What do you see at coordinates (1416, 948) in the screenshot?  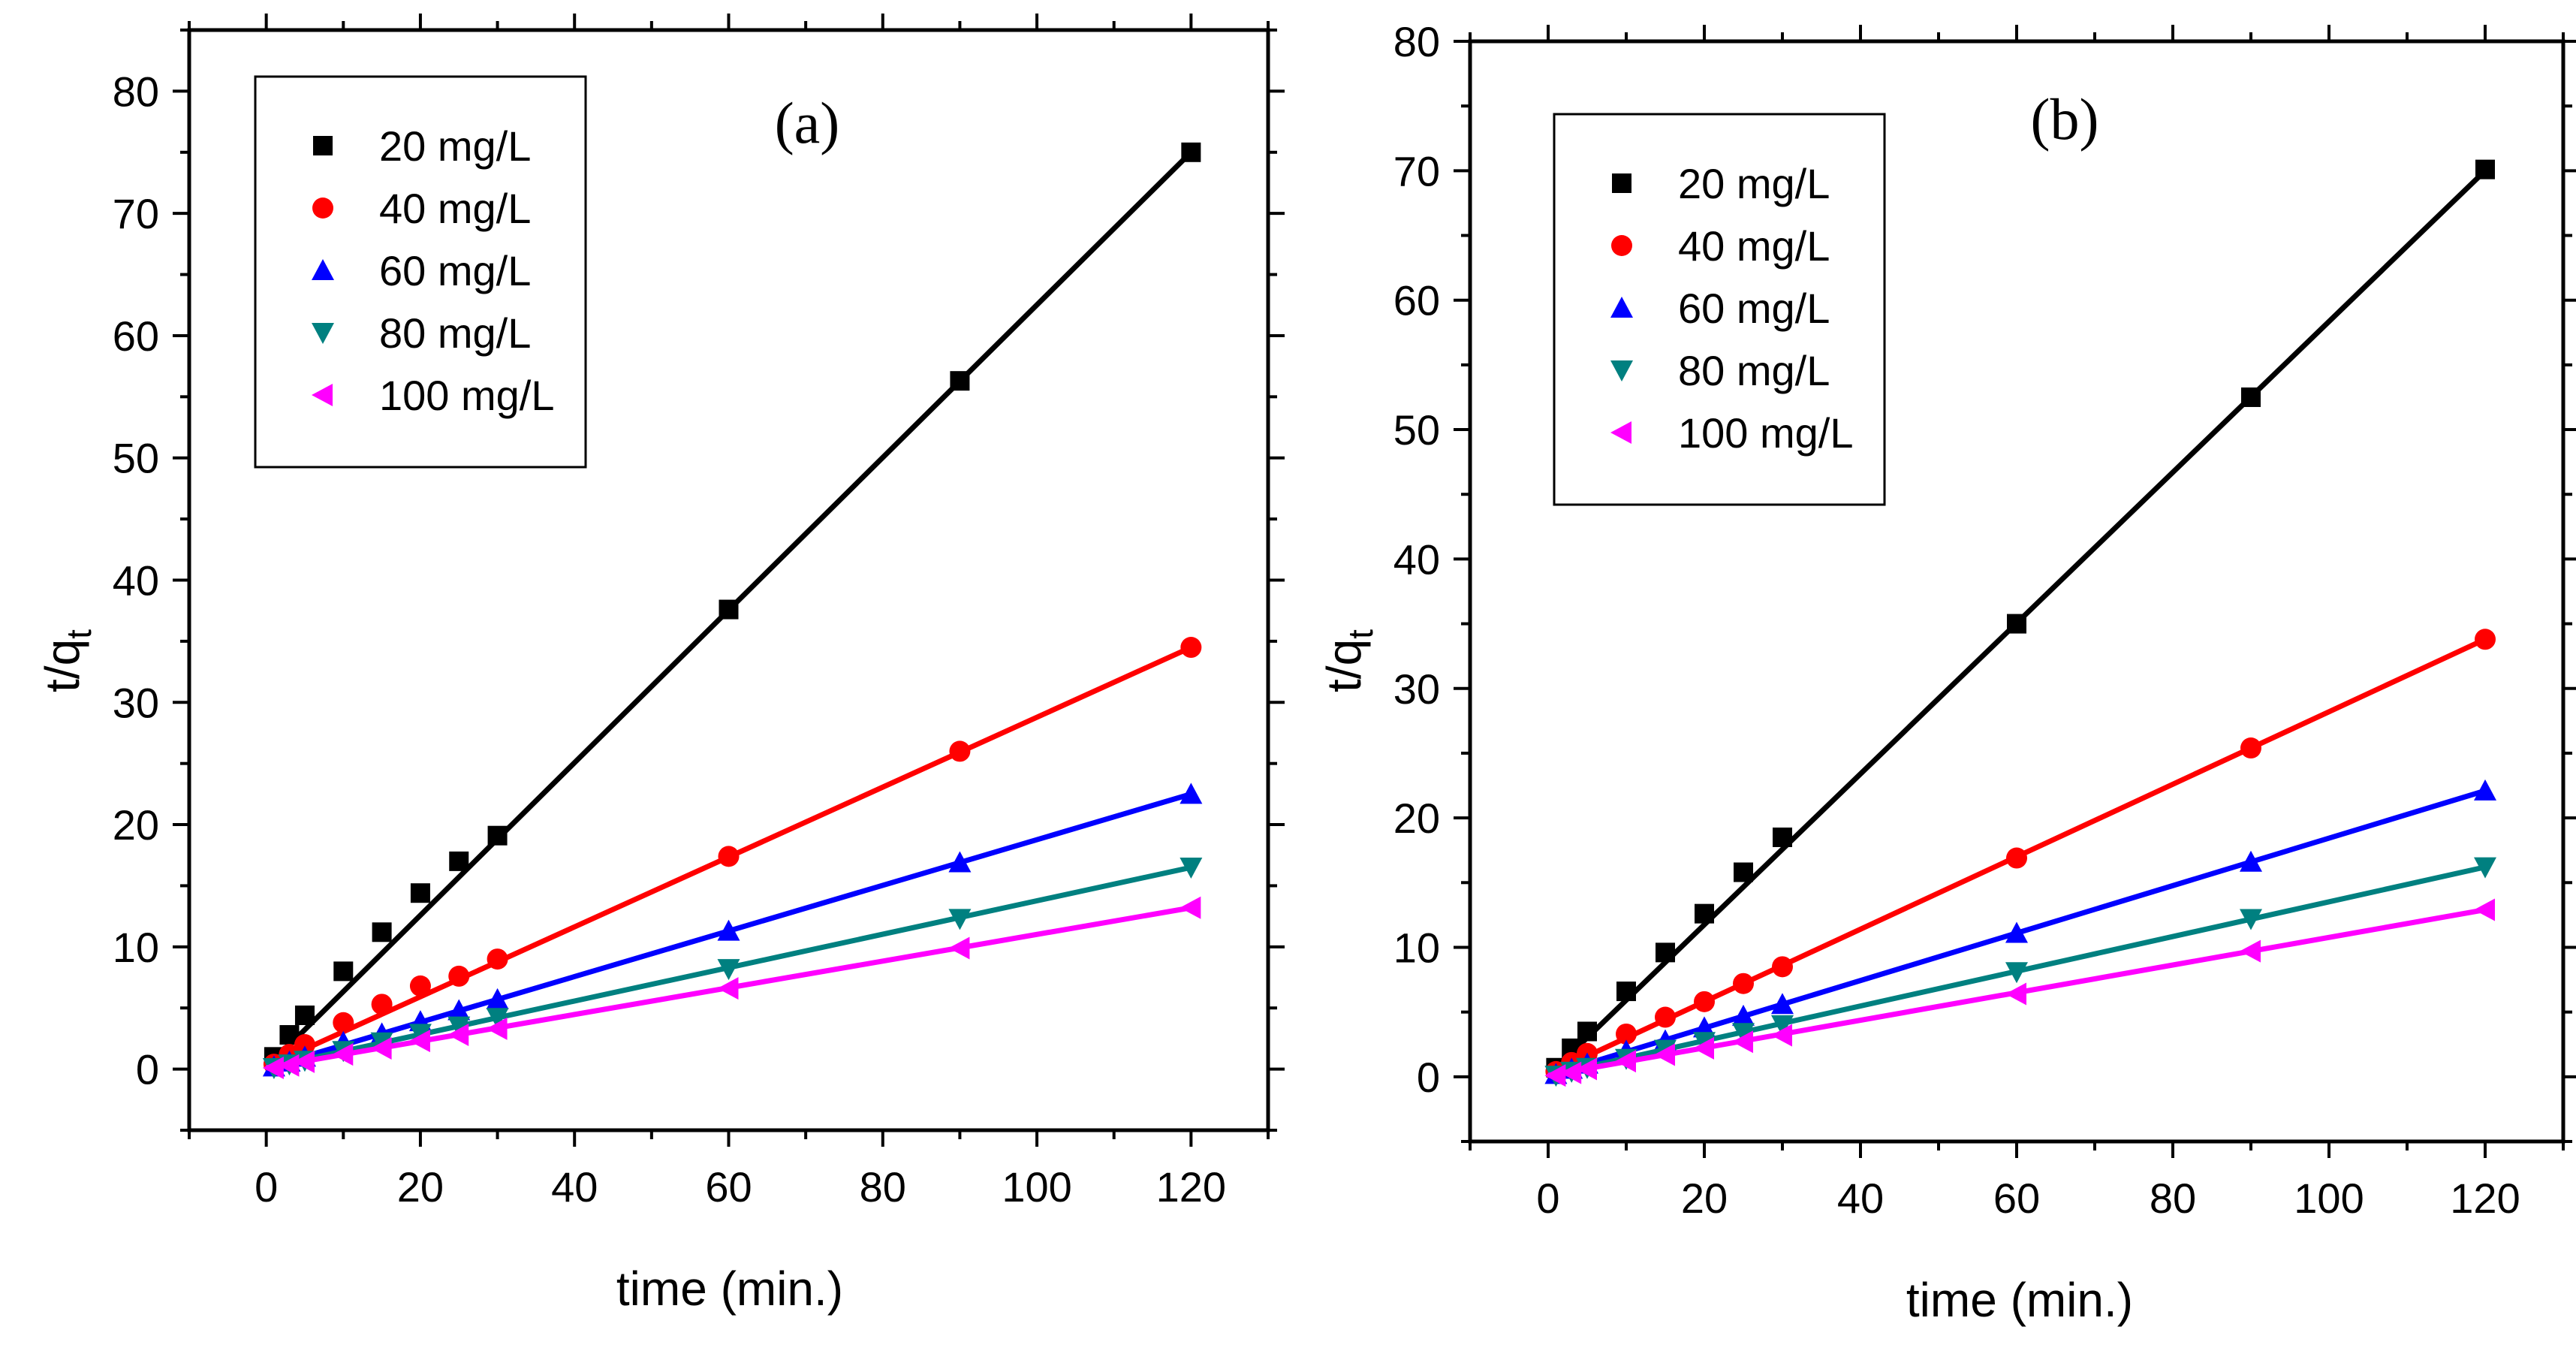 I see `y-tick-label: 10` at bounding box center [1416, 948].